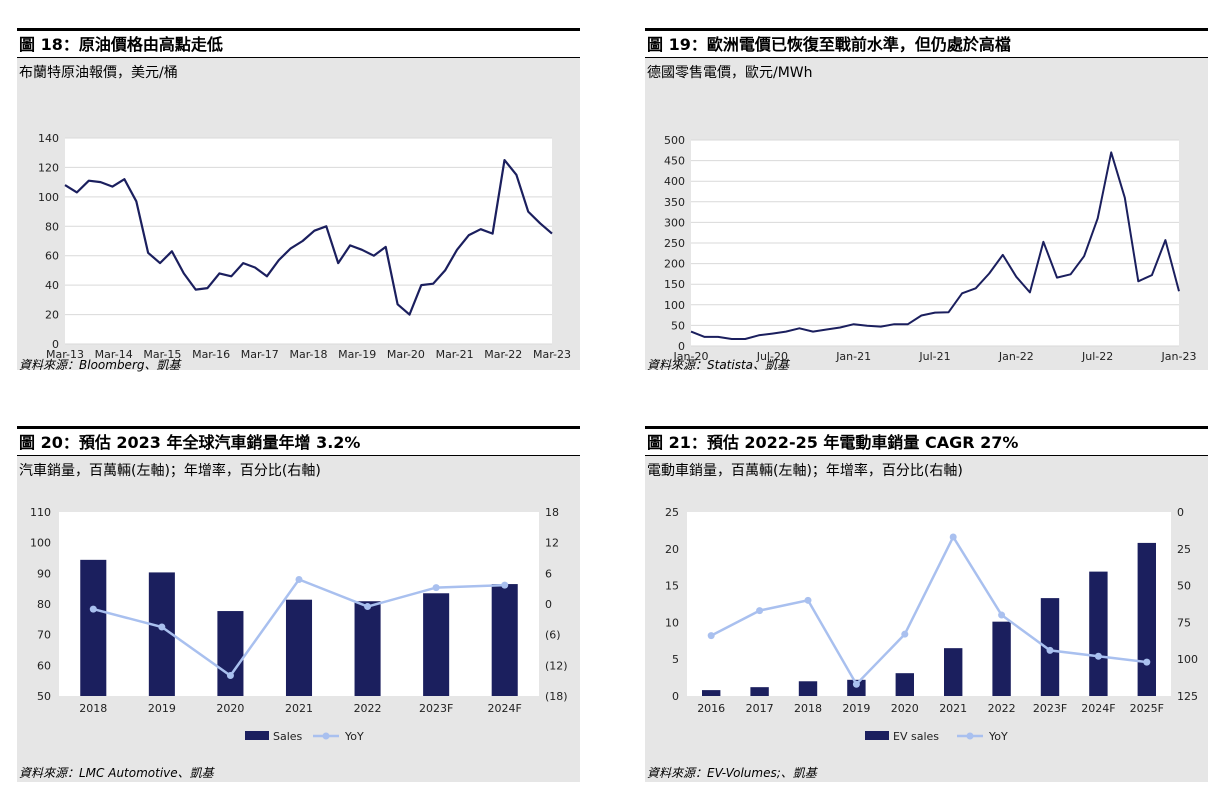  I want to click on x-tick-label: Jan-20, so click(691, 356).